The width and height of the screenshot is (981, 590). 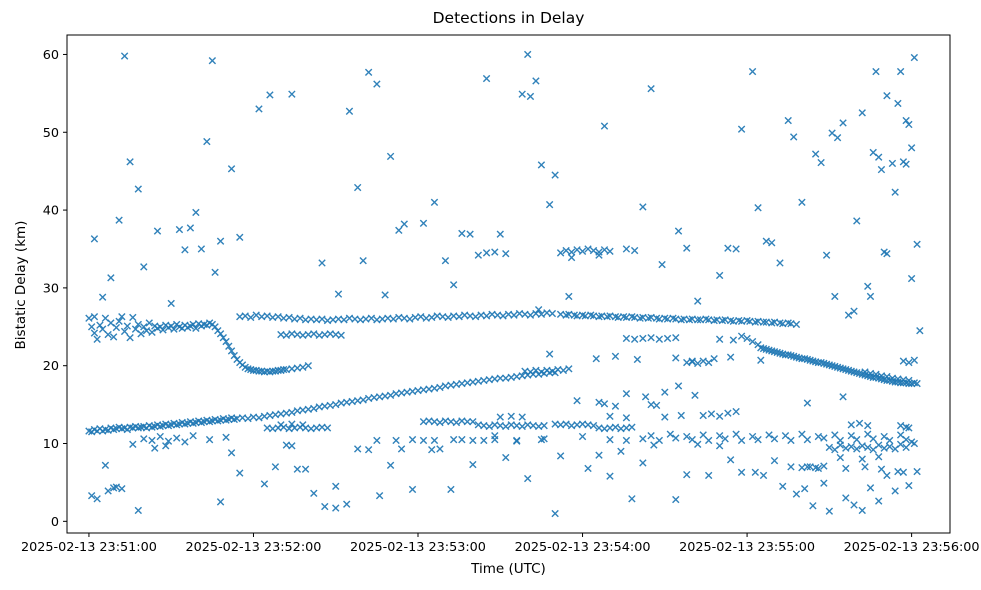 What do you see at coordinates (51, 366) in the screenshot?
I see `y-tick-label: 20` at bounding box center [51, 366].